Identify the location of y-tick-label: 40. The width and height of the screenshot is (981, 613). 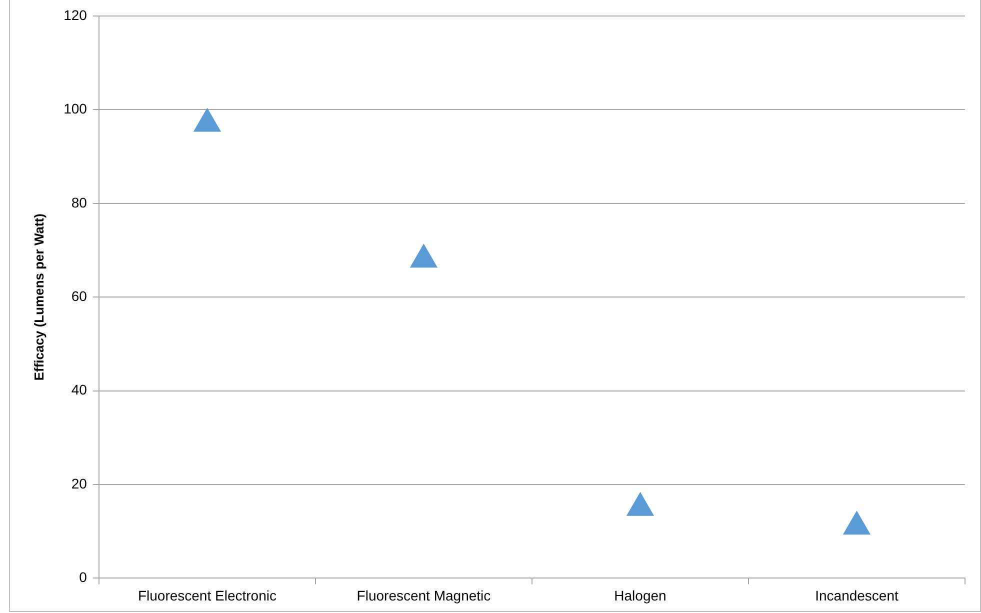
(79, 390).